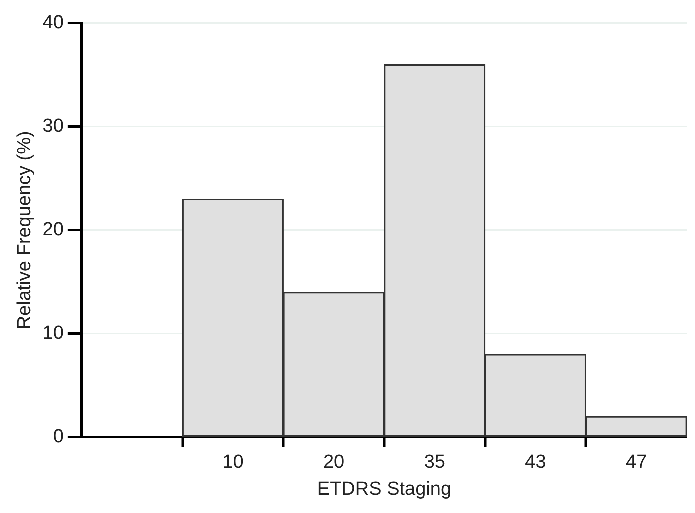 The height and width of the screenshot is (513, 695). What do you see at coordinates (637, 463) in the screenshot?
I see `x-tick-label: 47` at bounding box center [637, 463].